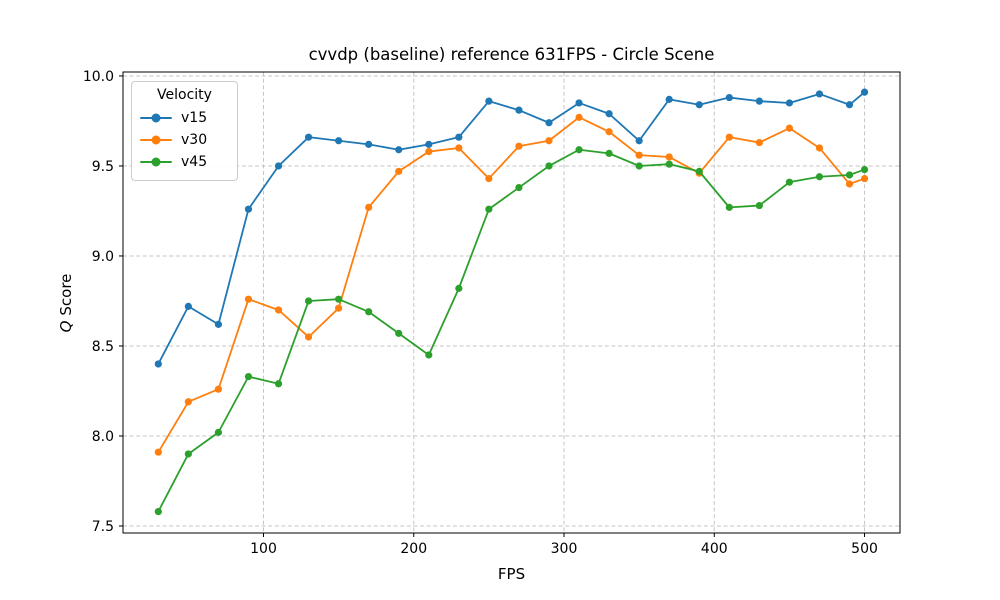 This screenshot has height=600, width=1000. Describe the element at coordinates (66, 294) in the screenshot. I see `y-axis-label-rest-part: Score` at that location.